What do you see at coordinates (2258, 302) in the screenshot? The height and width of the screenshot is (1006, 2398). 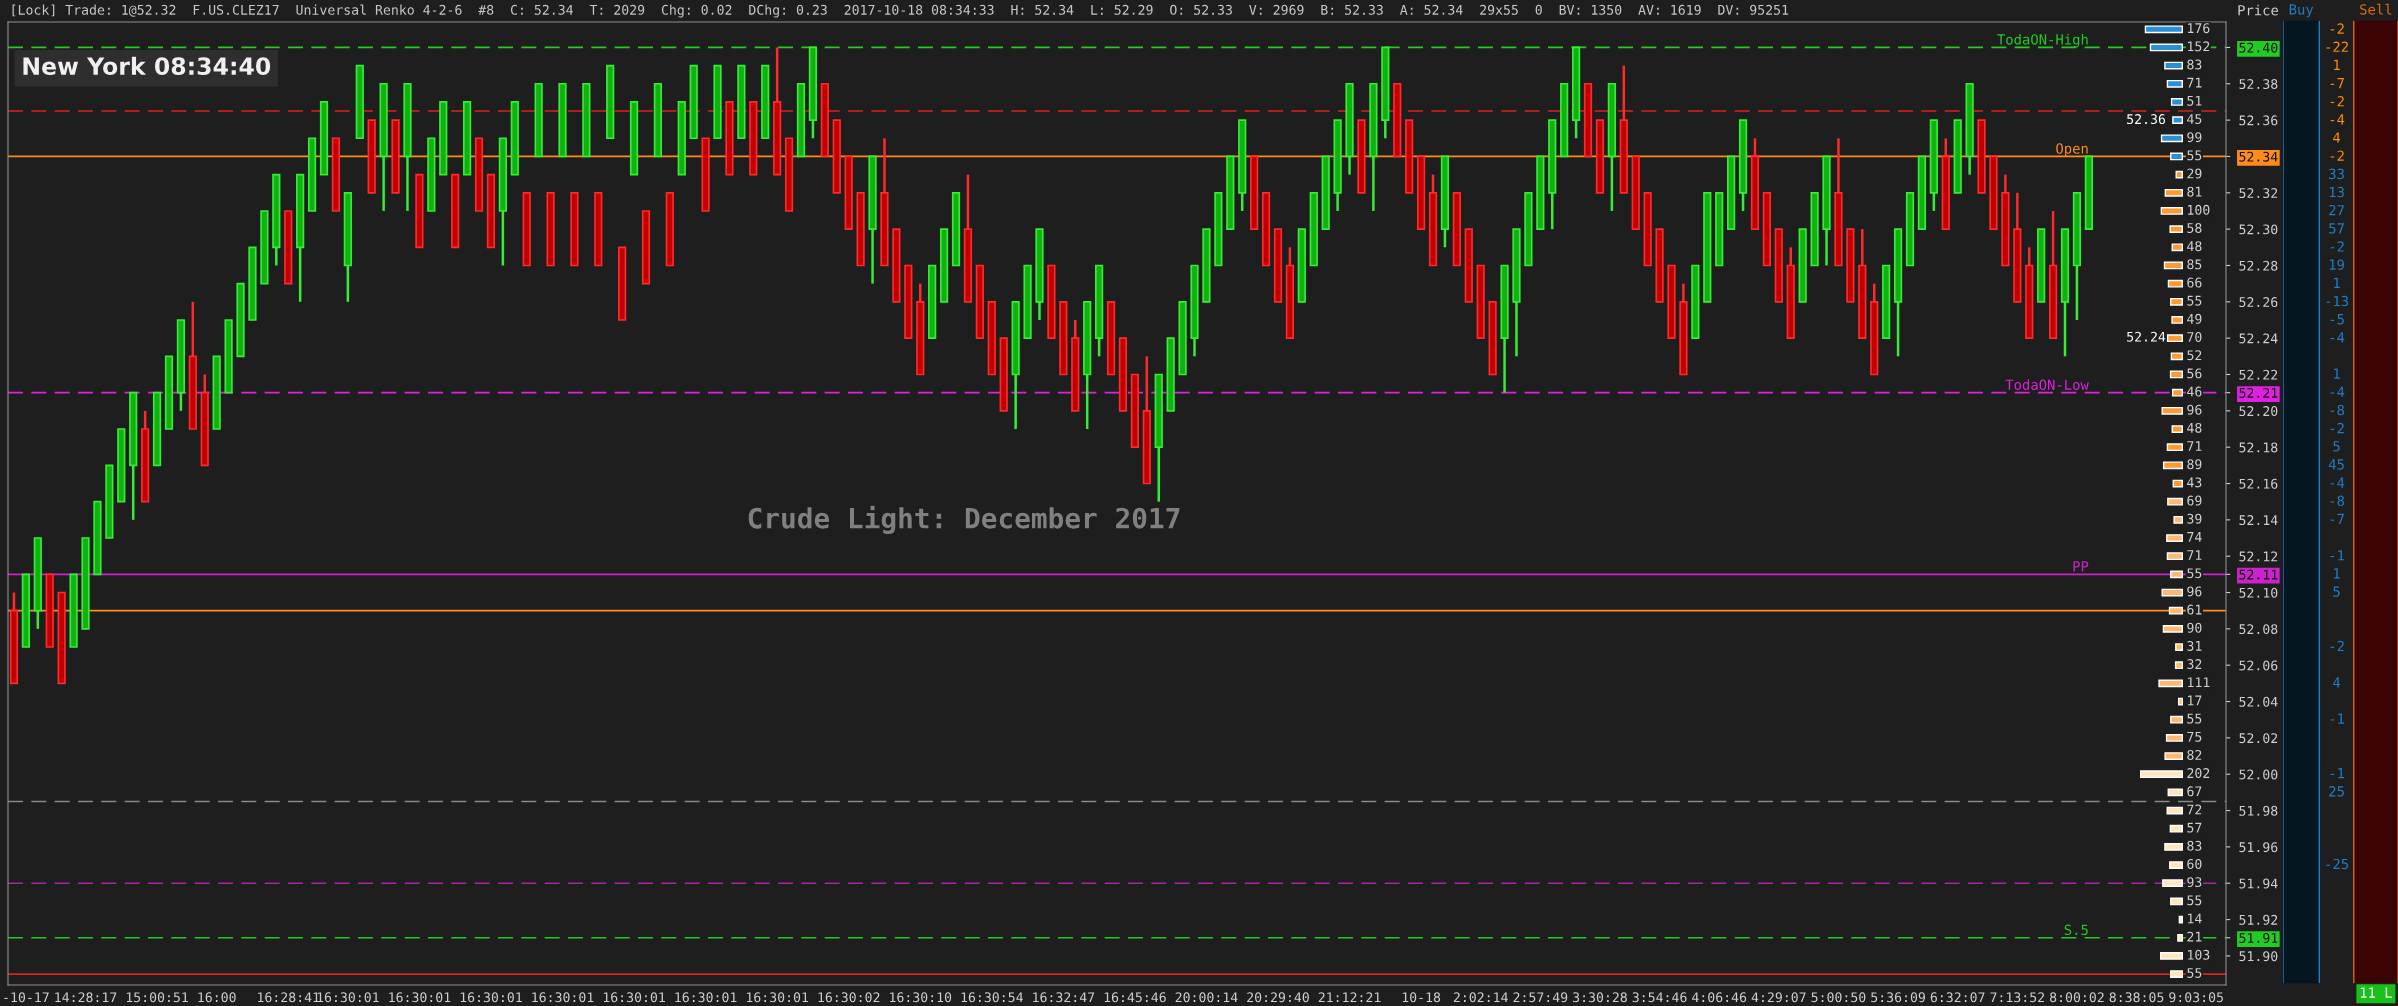 I see `y-tick-label: 52.26` at bounding box center [2258, 302].